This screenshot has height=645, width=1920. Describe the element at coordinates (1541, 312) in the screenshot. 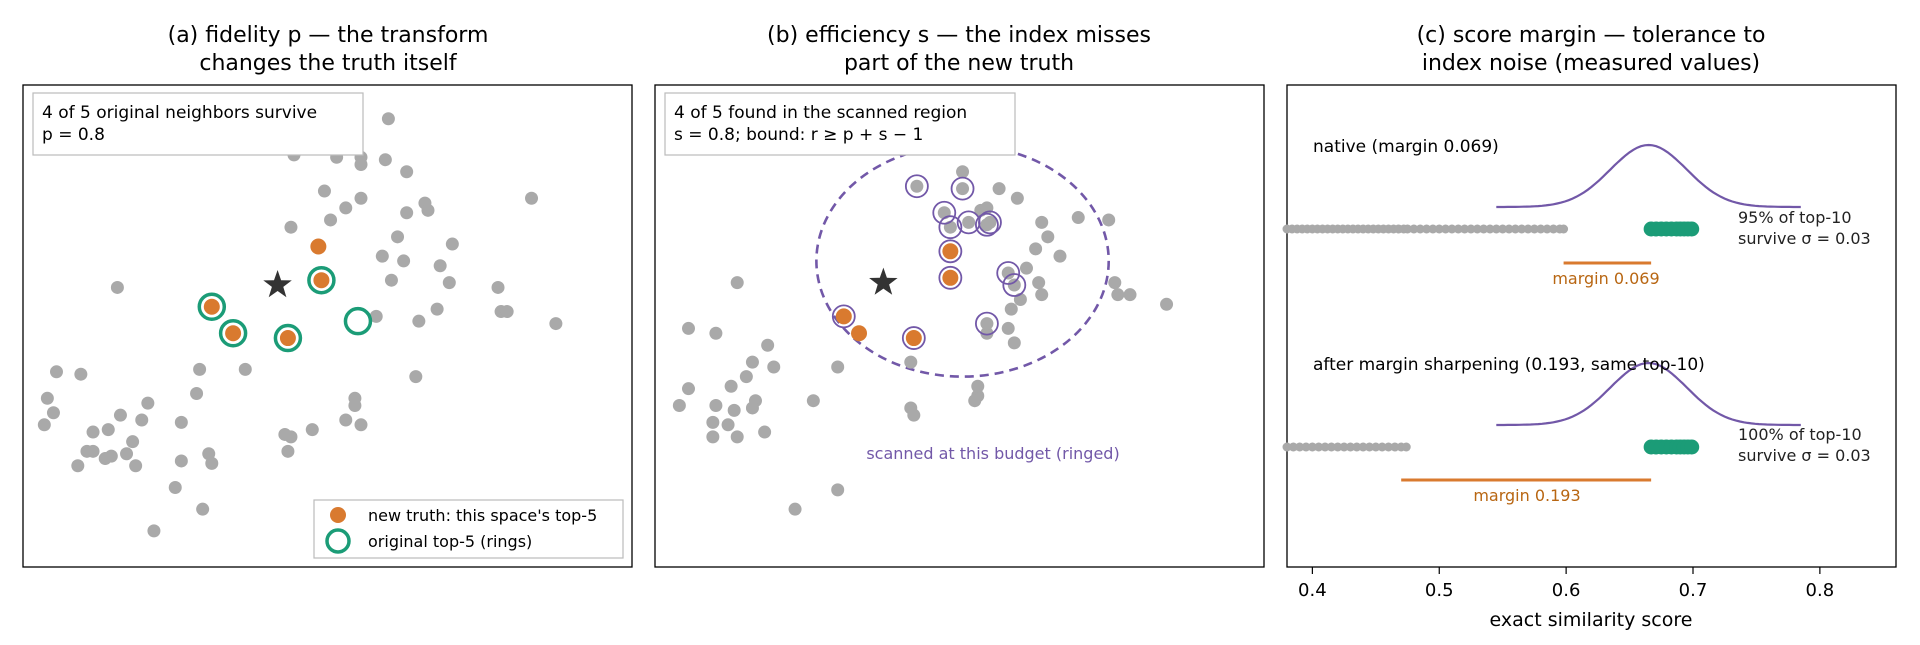

I see `panel-c-marks` at that location.